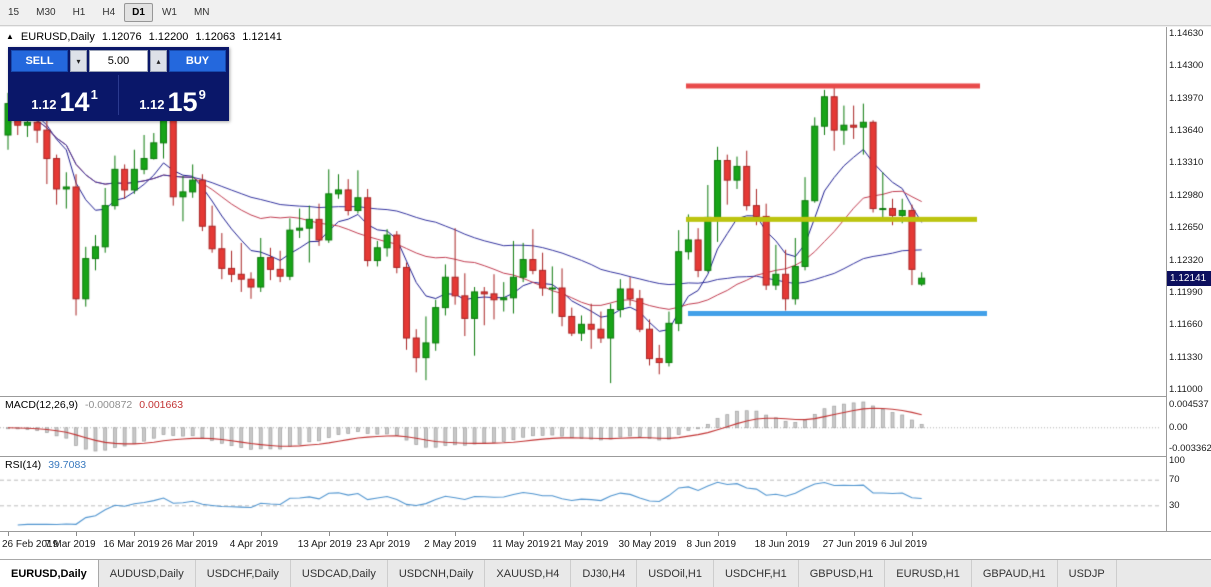  Describe the element at coordinates (842, 573) in the screenshot. I see `symbol-tab-gbpusd-h1: GBPUSD,H1` at that location.